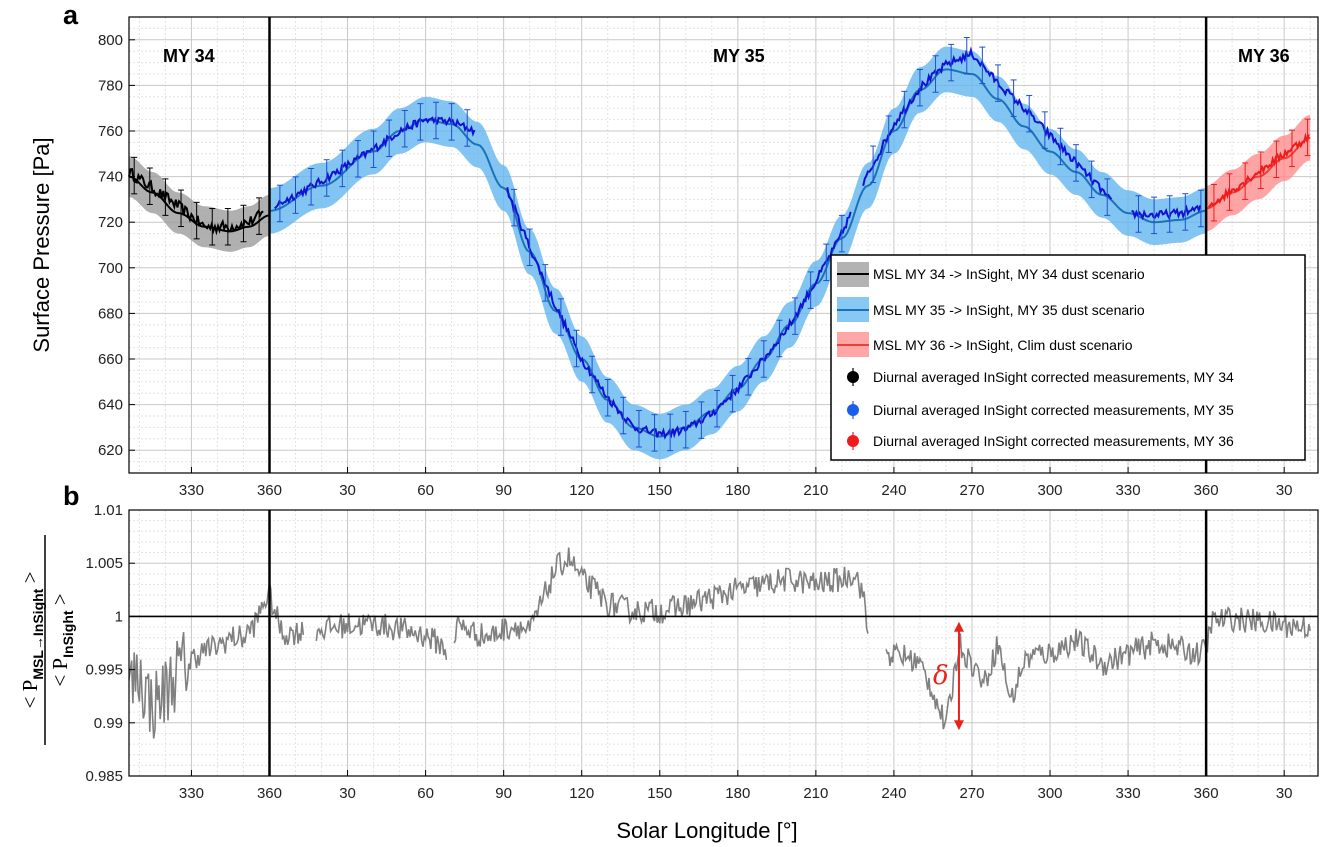 This screenshot has width=1325, height=847. Describe the element at coordinates (739, 56) in the screenshot. I see `year-label-my35: MY 35` at that location.